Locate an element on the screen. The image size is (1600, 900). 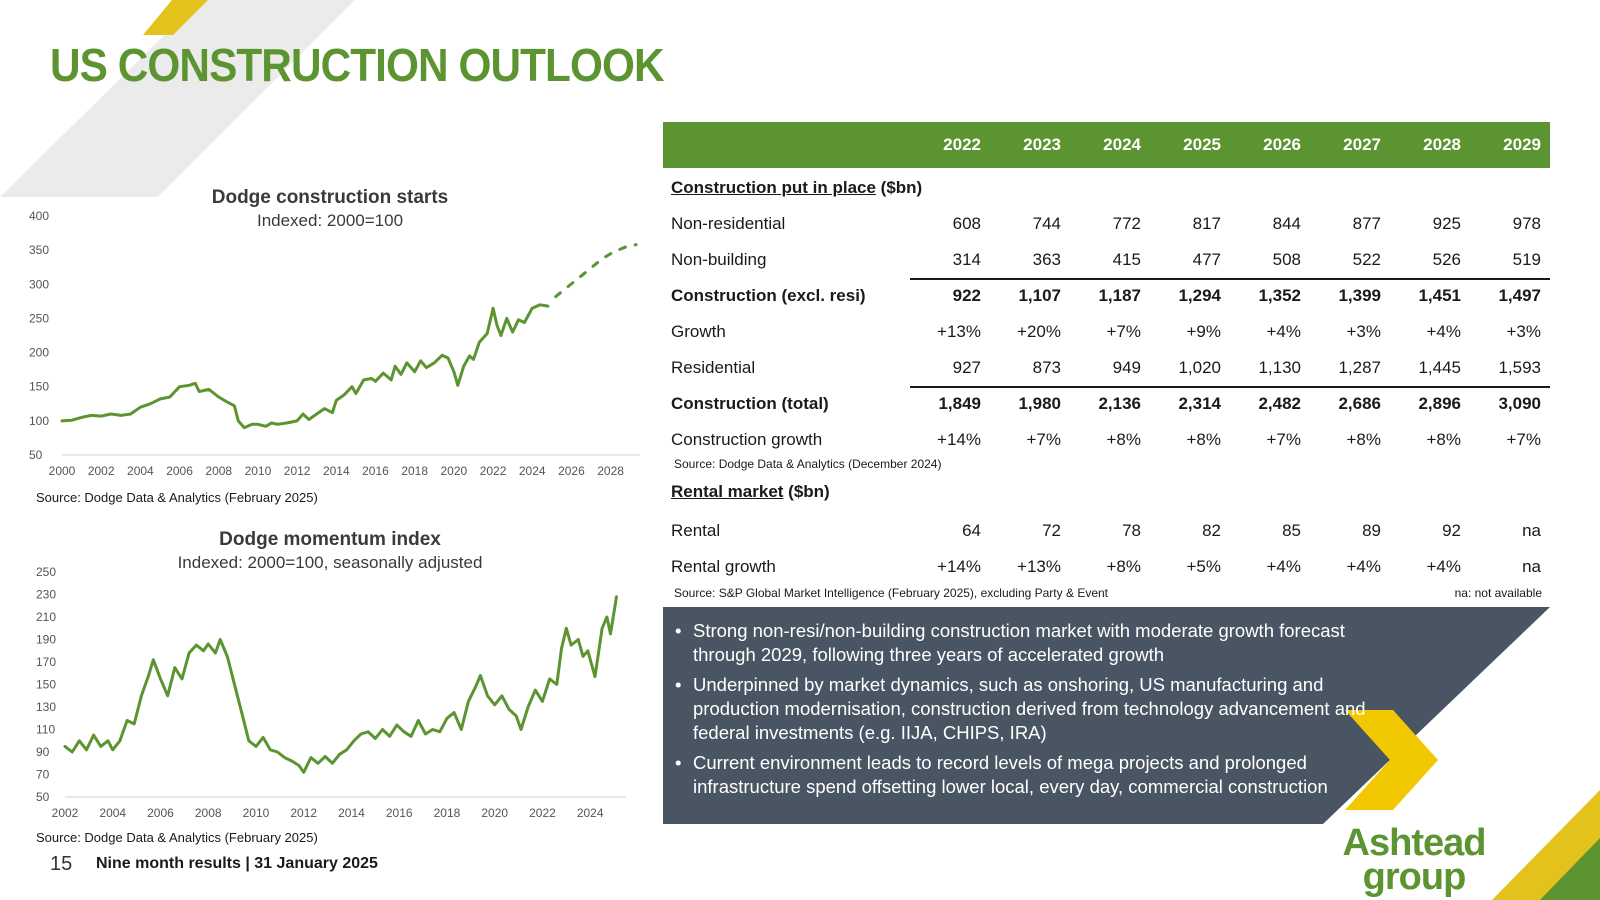
y-tick-label: 190 is located at coordinates (46, 640).